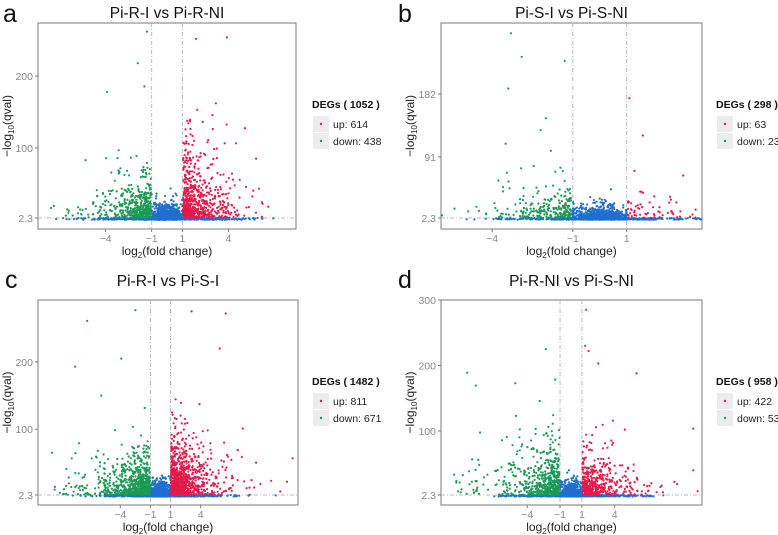  I want to click on legend-marker-down, so click(321, 141).